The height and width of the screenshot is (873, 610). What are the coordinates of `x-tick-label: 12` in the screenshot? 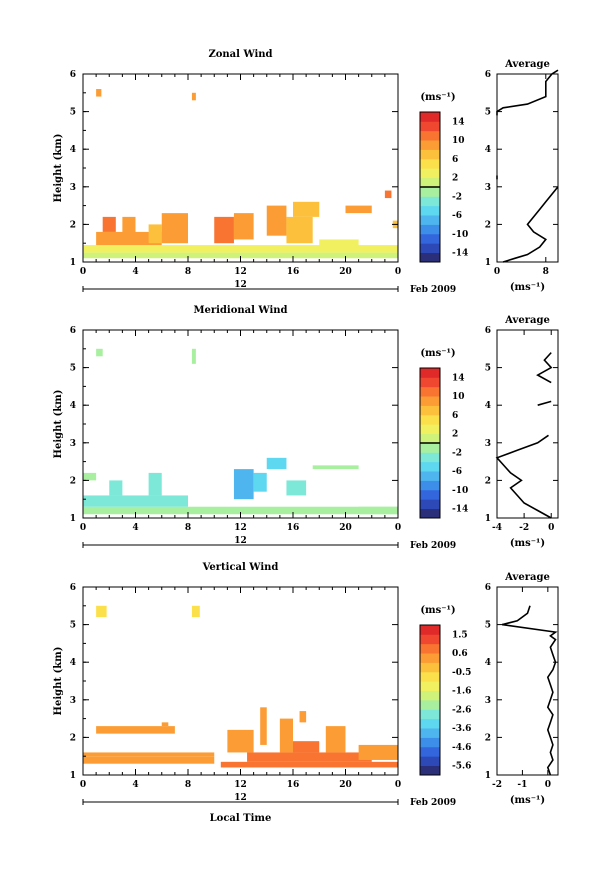 It's located at (240, 272).